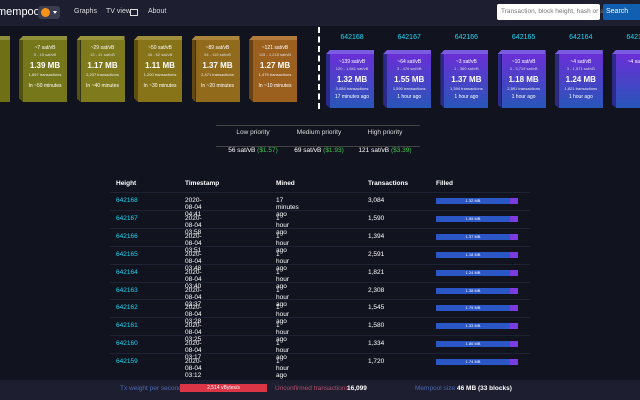  I want to click on block-fee-range: 115 - 1,218 sat/vB, so click(275, 54).